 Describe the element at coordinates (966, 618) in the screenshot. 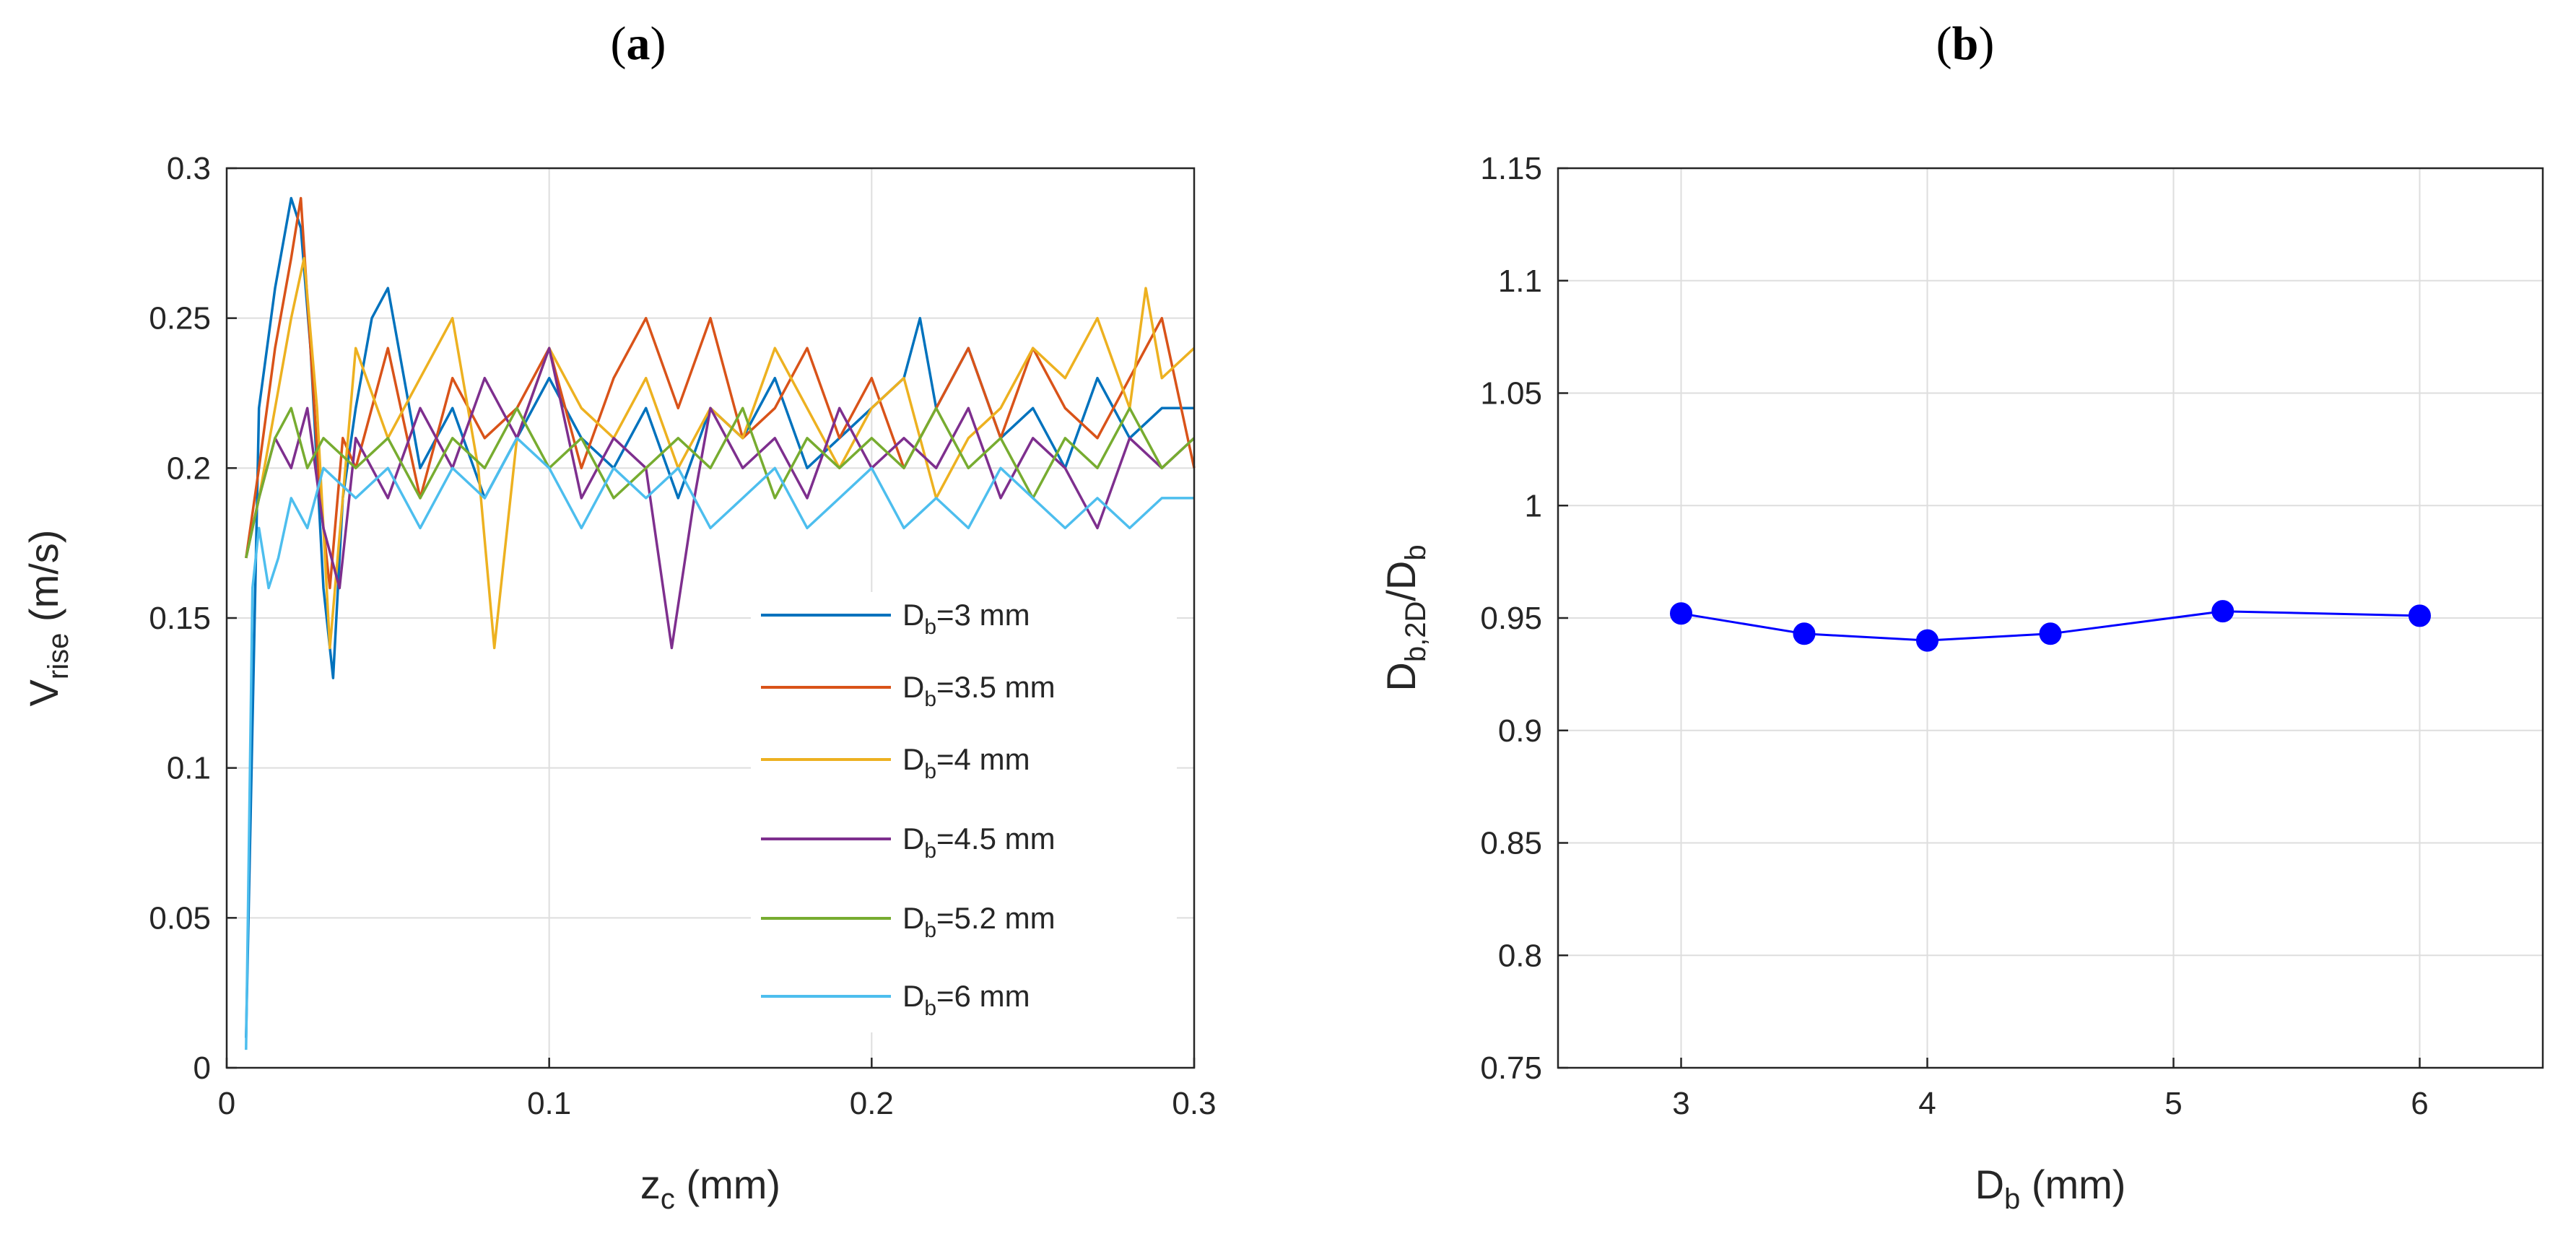

I see `legend-label-3mm: Db=3 mm` at that location.